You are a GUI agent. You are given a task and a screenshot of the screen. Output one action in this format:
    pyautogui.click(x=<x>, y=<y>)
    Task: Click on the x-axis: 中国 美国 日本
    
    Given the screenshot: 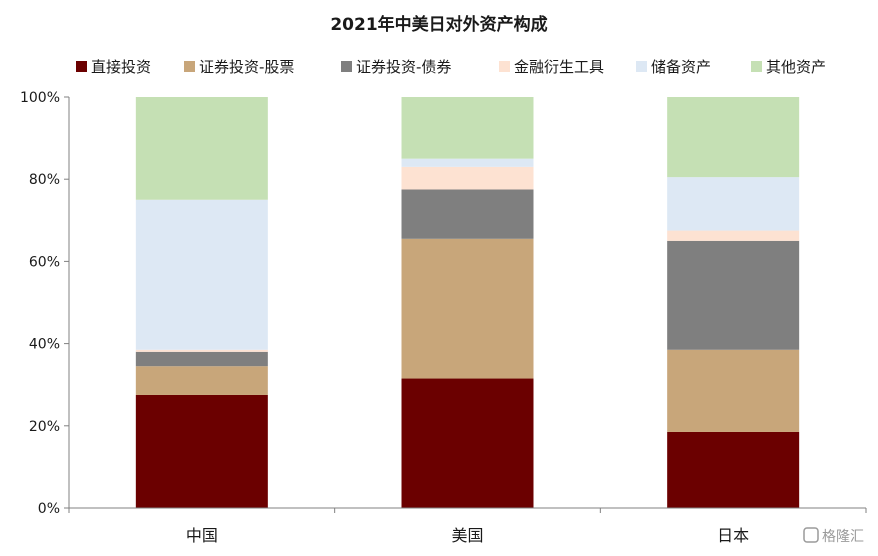 What is the action you would take?
    pyautogui.click(x=467, y=526)
    